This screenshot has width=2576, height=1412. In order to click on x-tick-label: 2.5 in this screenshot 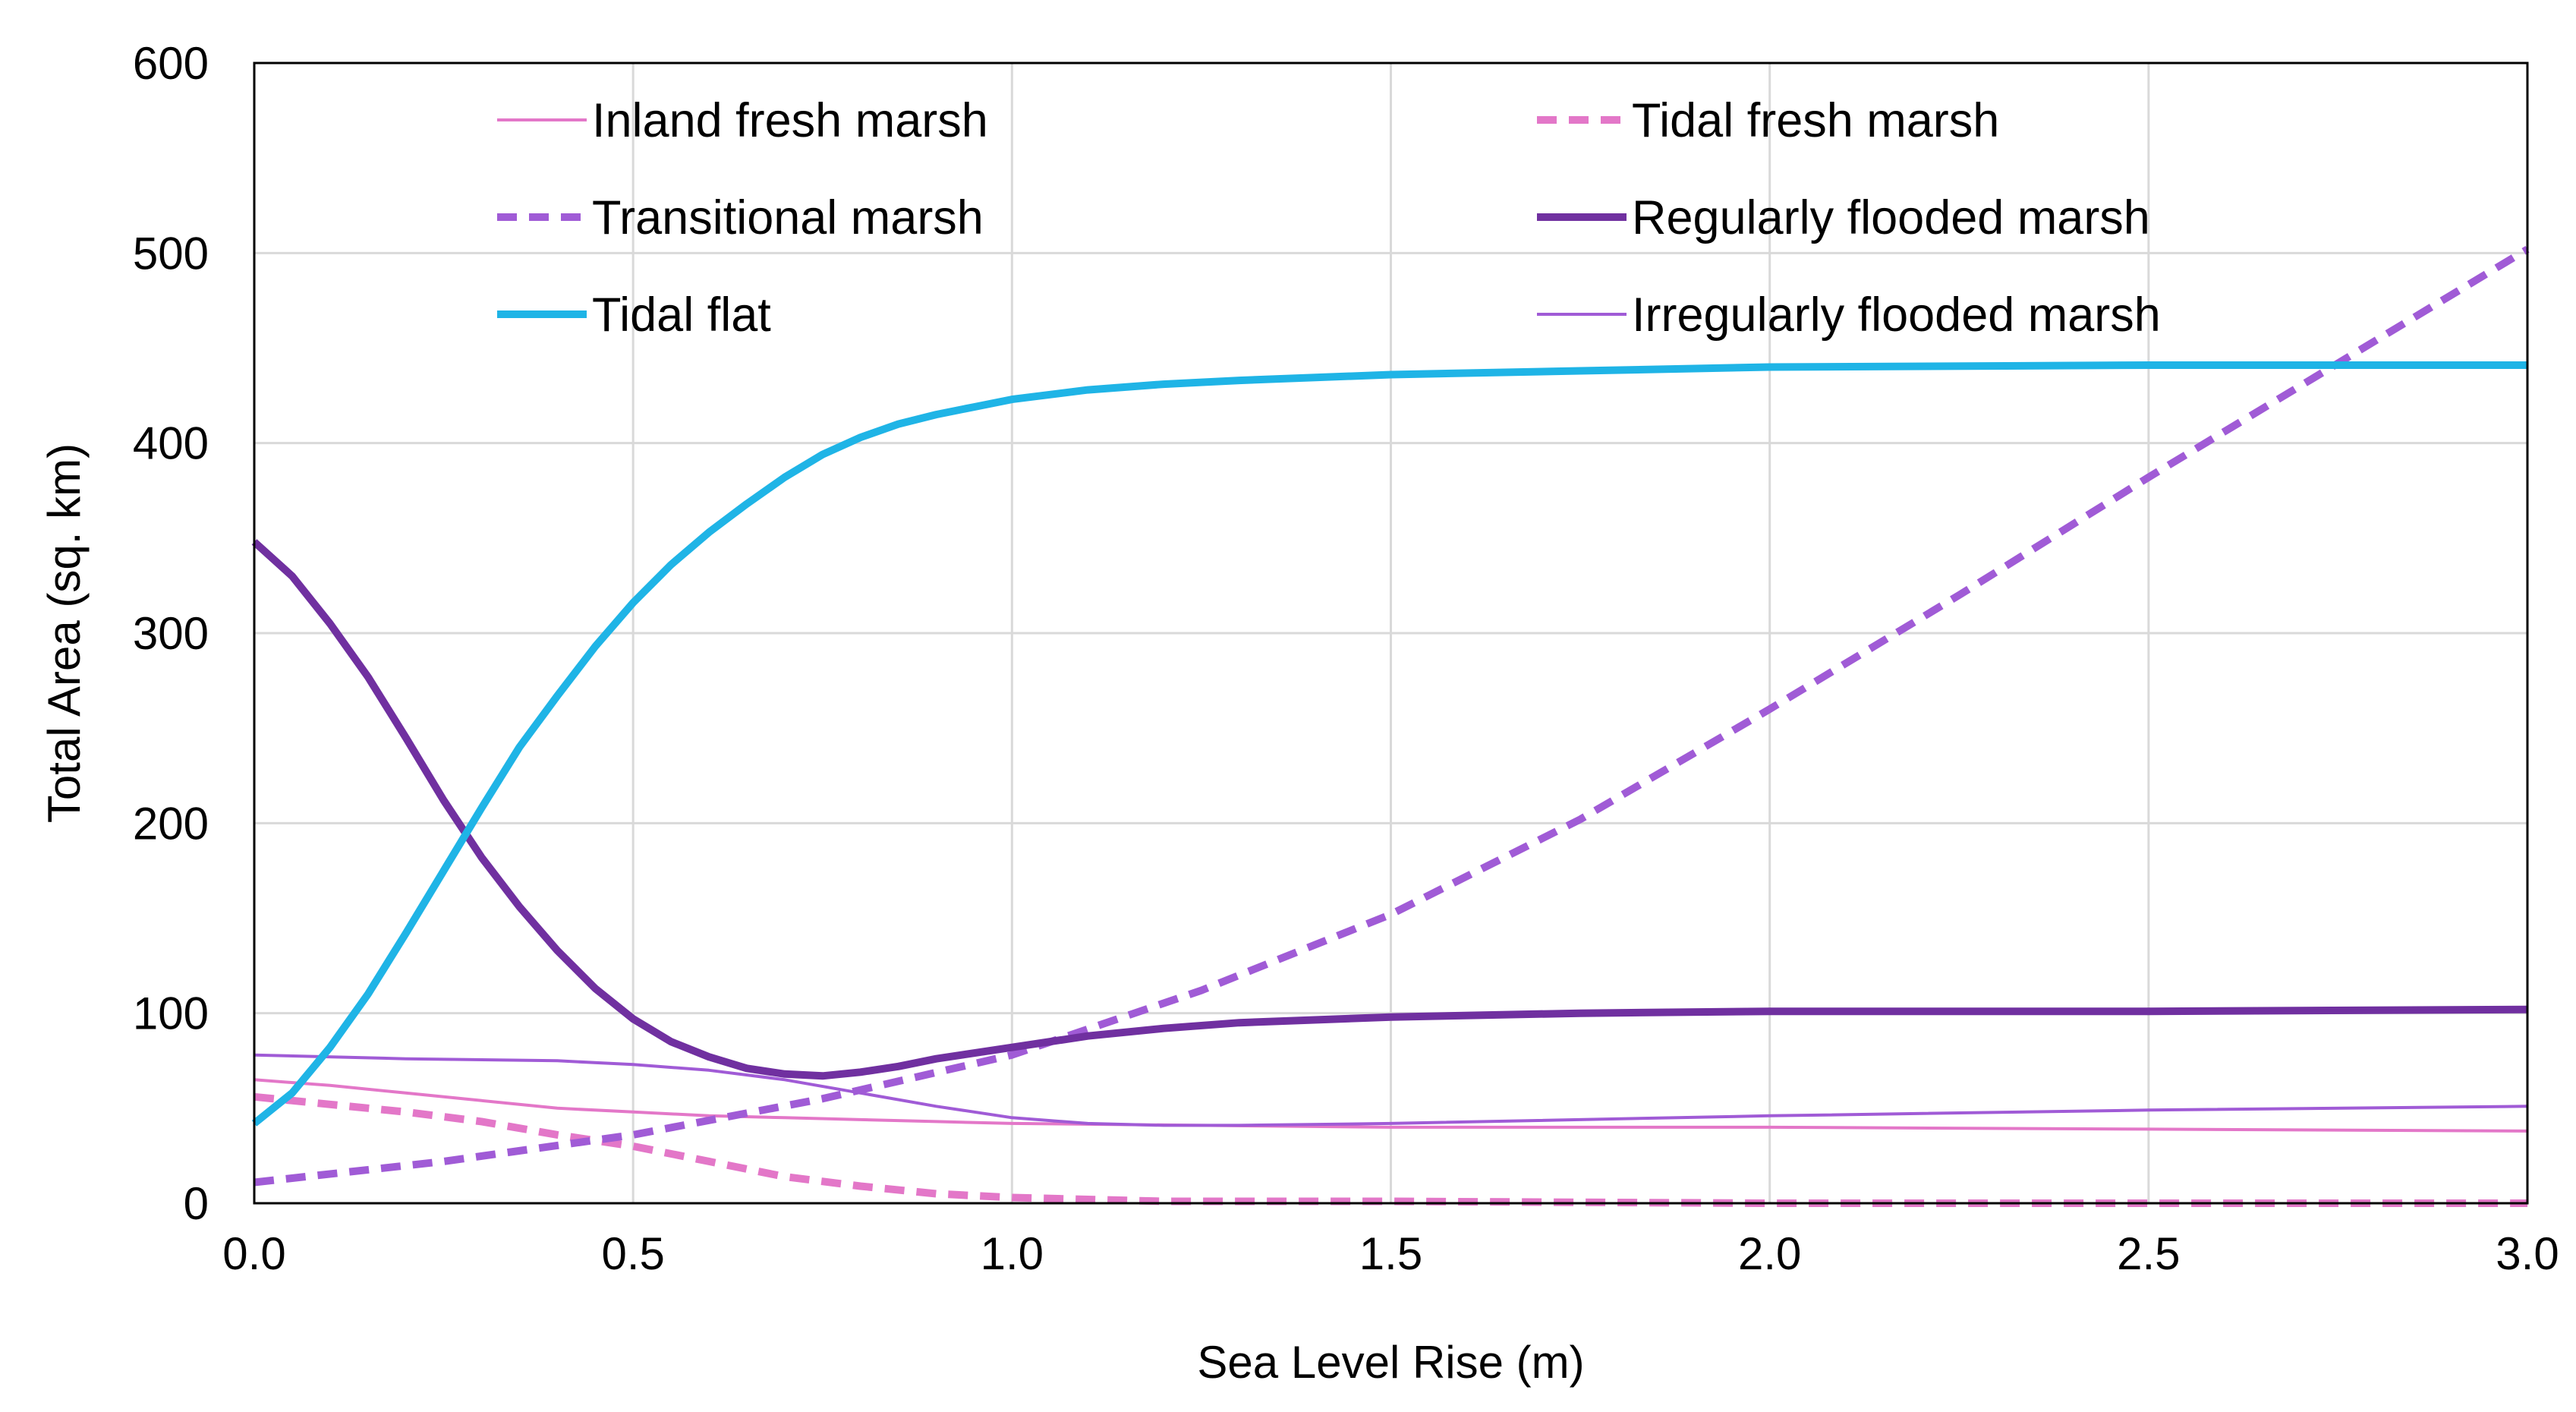, I will do `click(2148, 1253)`.